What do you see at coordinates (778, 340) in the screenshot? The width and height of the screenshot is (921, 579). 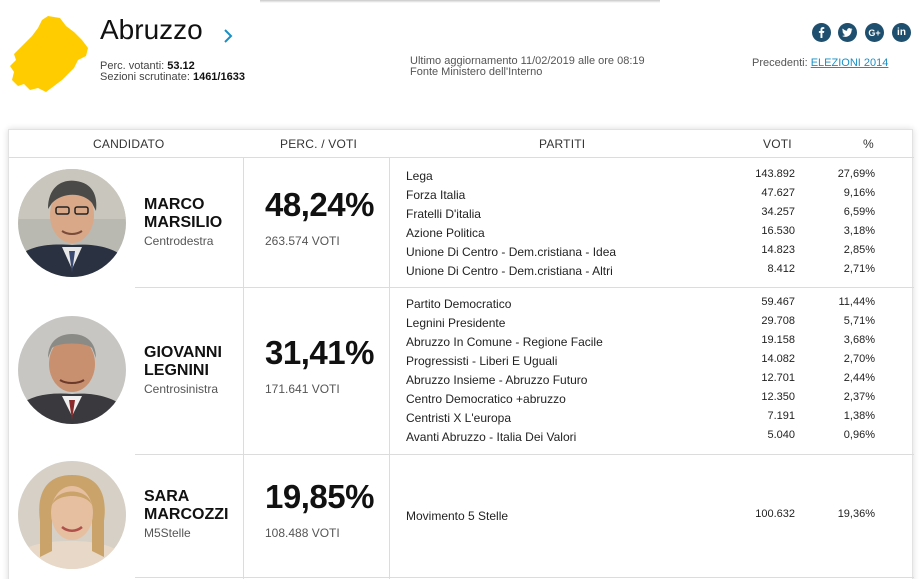 I see `party-votes: 19.158` at bounding box center [778, 340].